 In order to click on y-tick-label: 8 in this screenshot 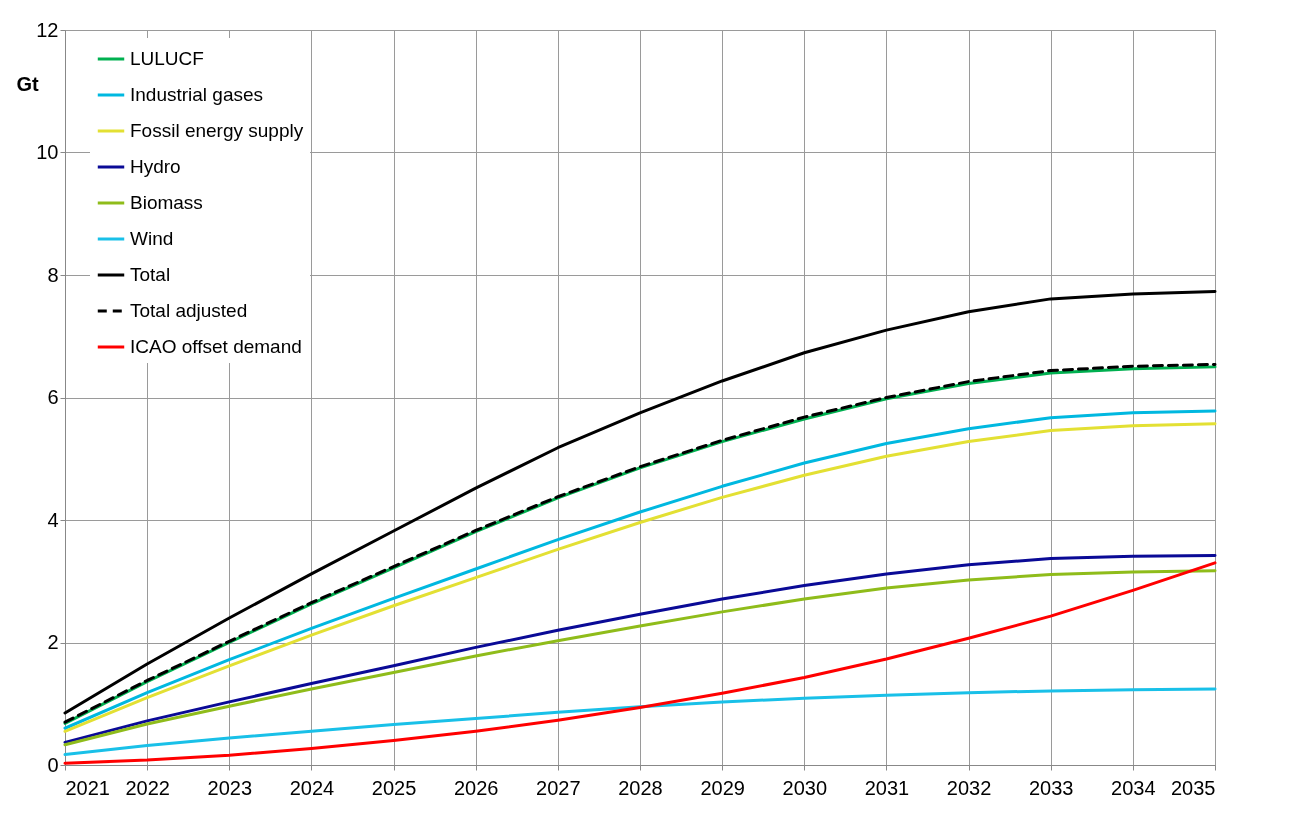, I will do `click(53, 274)`.